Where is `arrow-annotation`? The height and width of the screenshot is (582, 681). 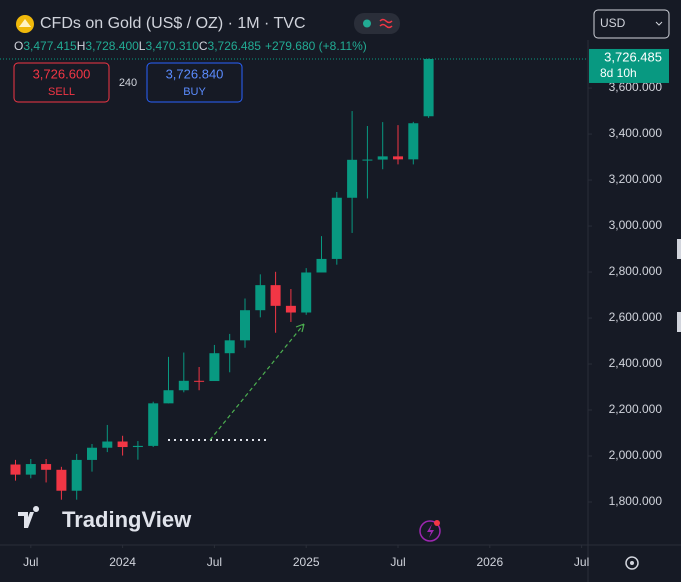
arrow-annotation is located at coordinates (257, 382).